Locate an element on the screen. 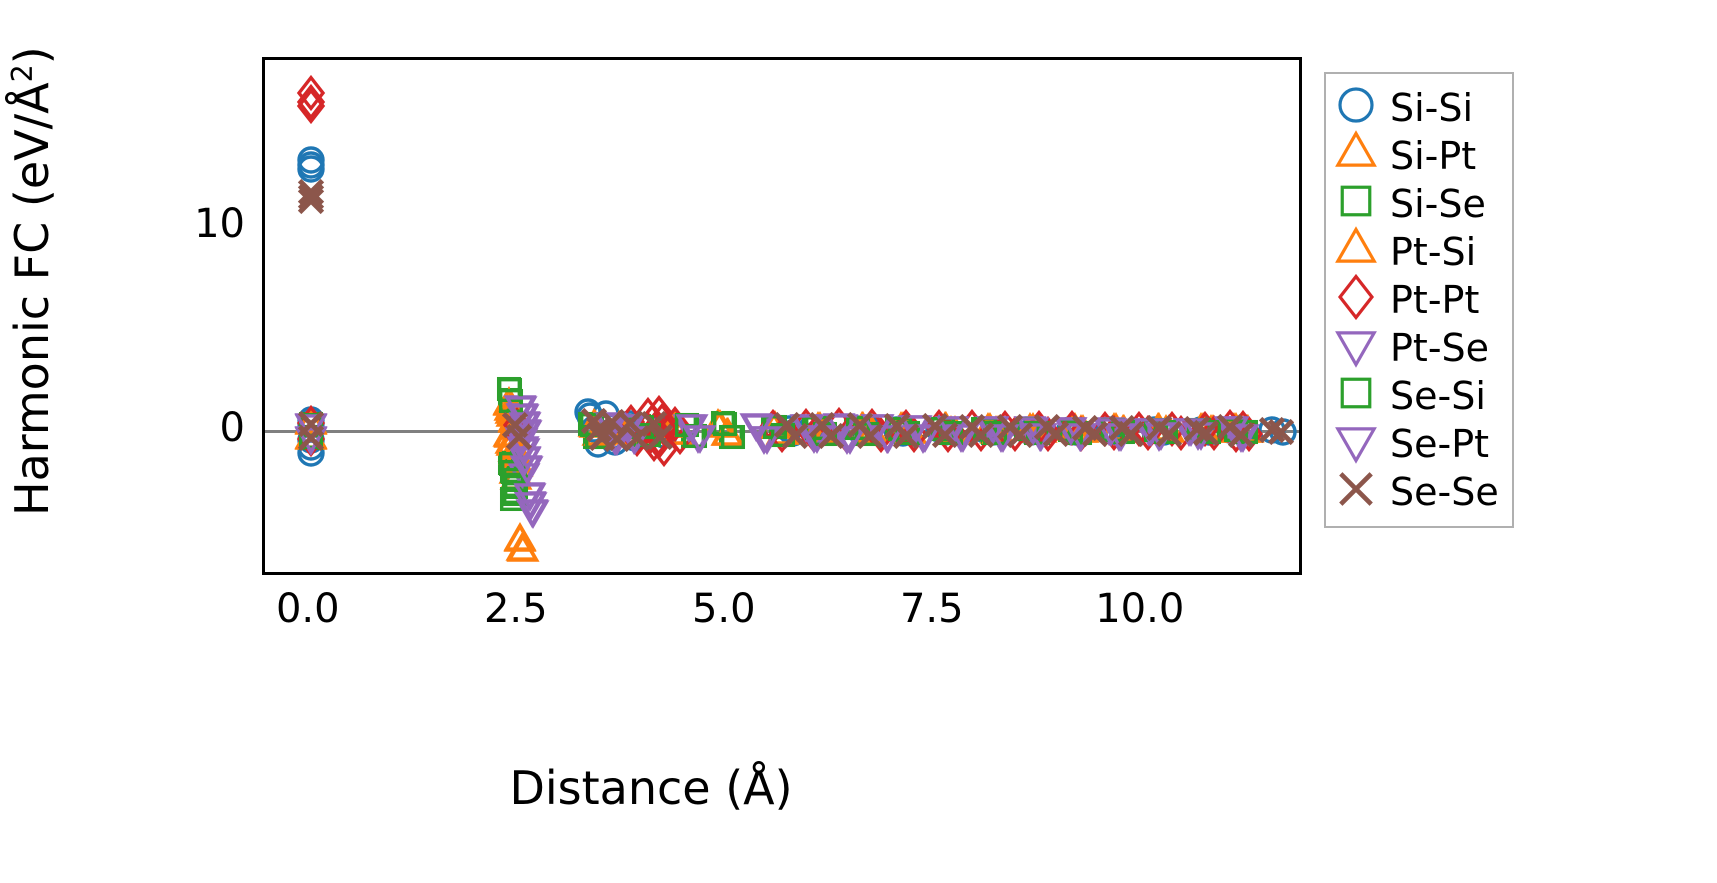 The image size is (1717, 883). legend-item-label: Se-Pt is located at coordinates (1440, 444).